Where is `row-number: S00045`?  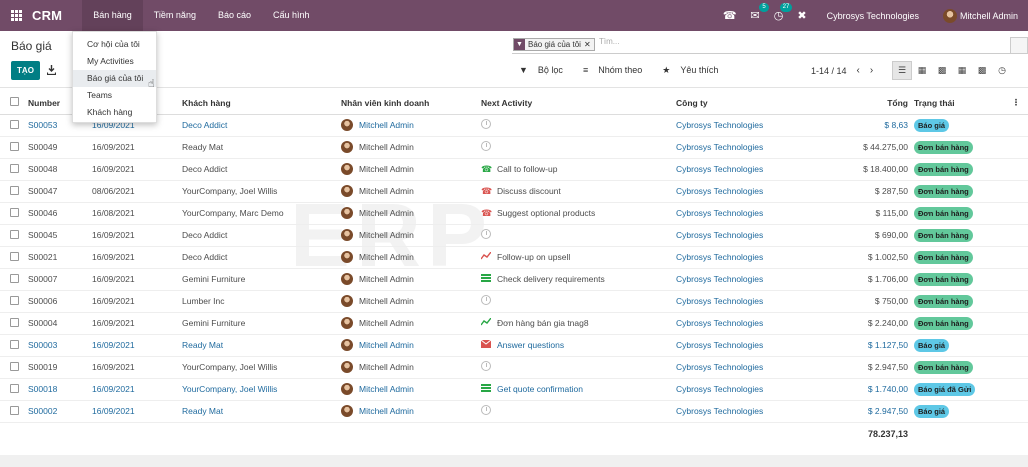
row-number: S00045 is located at coordinates (60, 235).